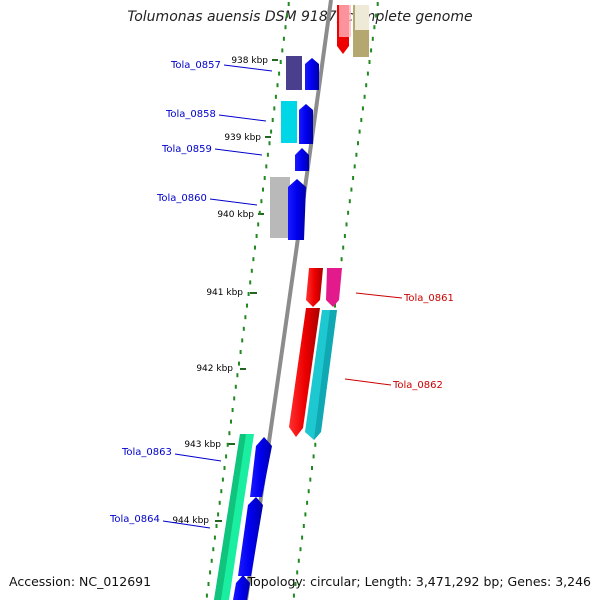  What do you see at coordinates (249, 61) in the screenshot?
I see `tick-label: 938 kbp` at bounding box center [249, 61].